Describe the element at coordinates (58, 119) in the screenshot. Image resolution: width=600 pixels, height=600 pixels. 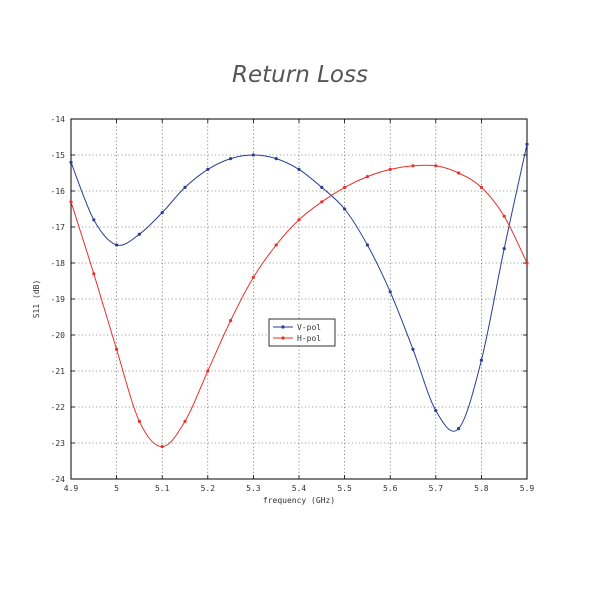
I see `y-tick-label: -14` at that location.